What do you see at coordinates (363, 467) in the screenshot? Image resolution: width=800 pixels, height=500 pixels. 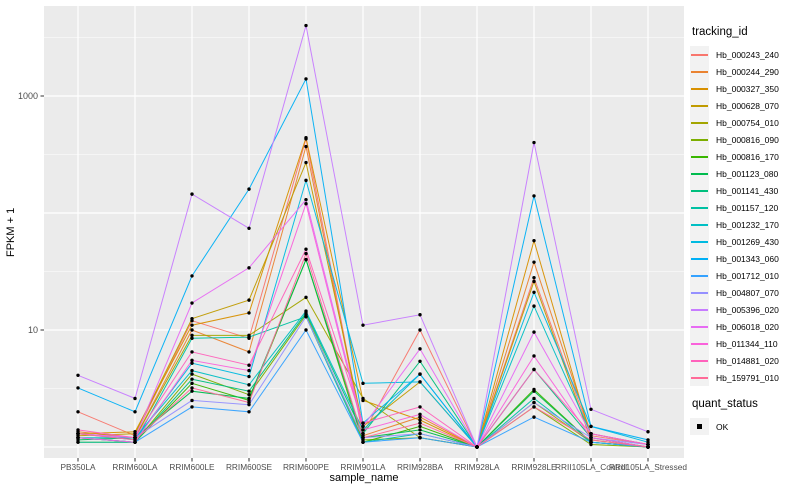 I see `x-tick-label: RRIM901LA` at bounding box center [363, 467].